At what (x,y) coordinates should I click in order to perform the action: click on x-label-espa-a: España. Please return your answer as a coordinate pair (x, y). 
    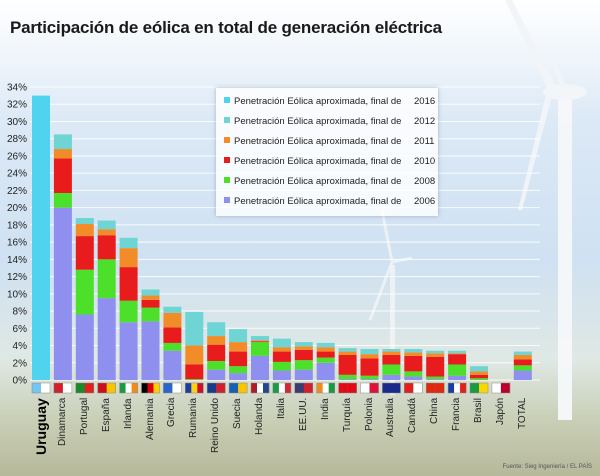
    Looking at the image, I should click on (106, 415).